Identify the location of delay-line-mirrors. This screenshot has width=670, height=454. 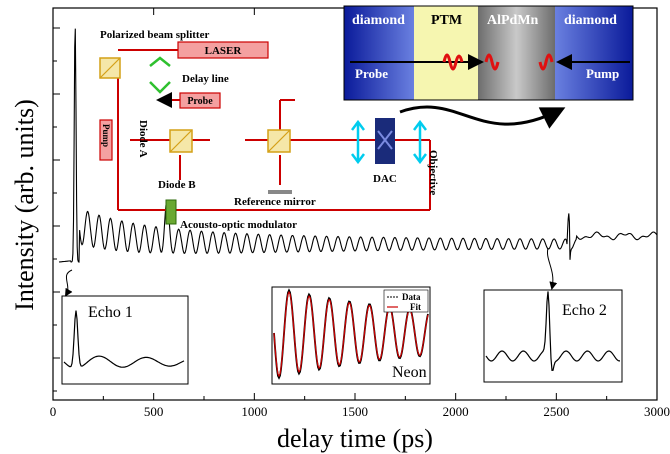
(160, 75).